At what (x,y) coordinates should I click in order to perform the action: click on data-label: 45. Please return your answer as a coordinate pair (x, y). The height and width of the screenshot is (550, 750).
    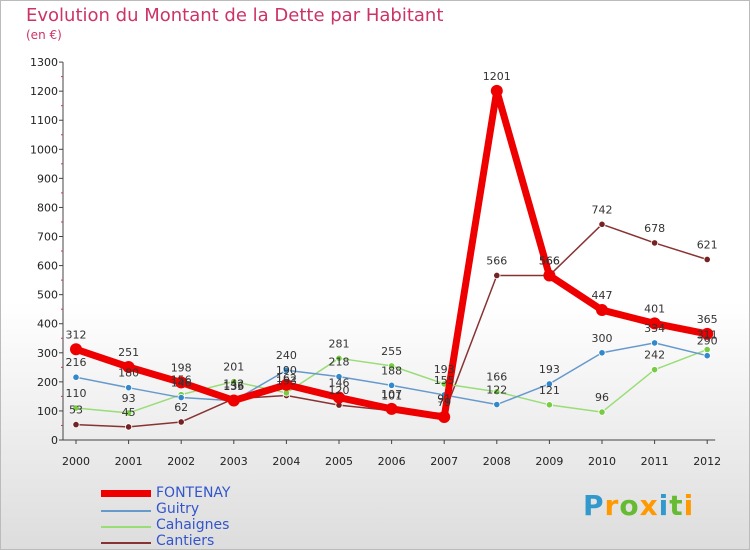
    Looking at the image, I should click on (129, 412).